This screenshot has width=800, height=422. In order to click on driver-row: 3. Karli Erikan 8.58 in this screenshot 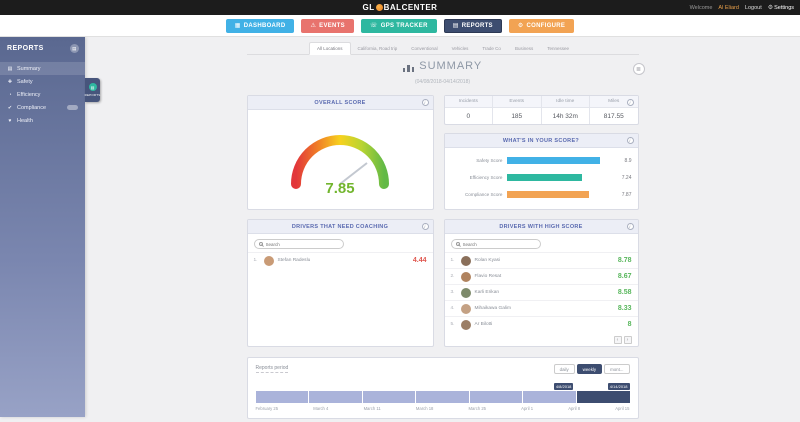, I will do `click(541, 292)`.